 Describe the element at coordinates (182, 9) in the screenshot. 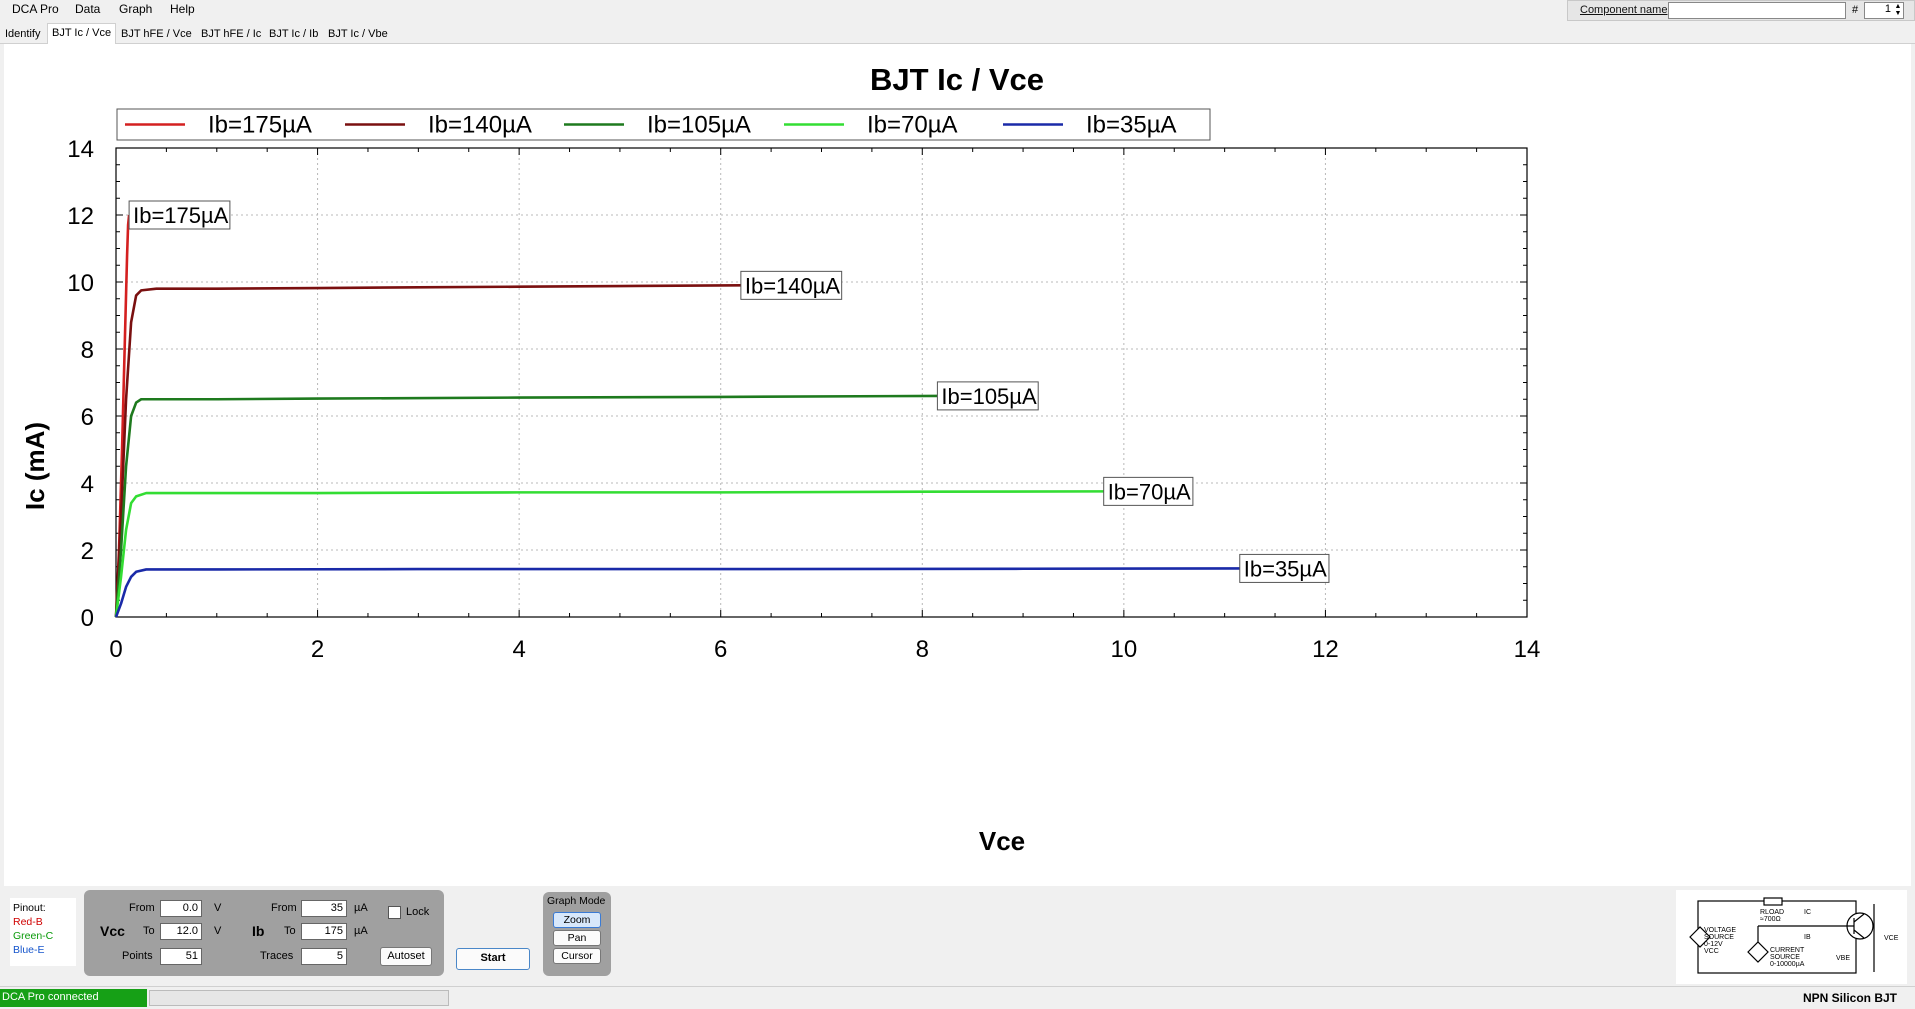

I see `menu-help: Help` at that location.